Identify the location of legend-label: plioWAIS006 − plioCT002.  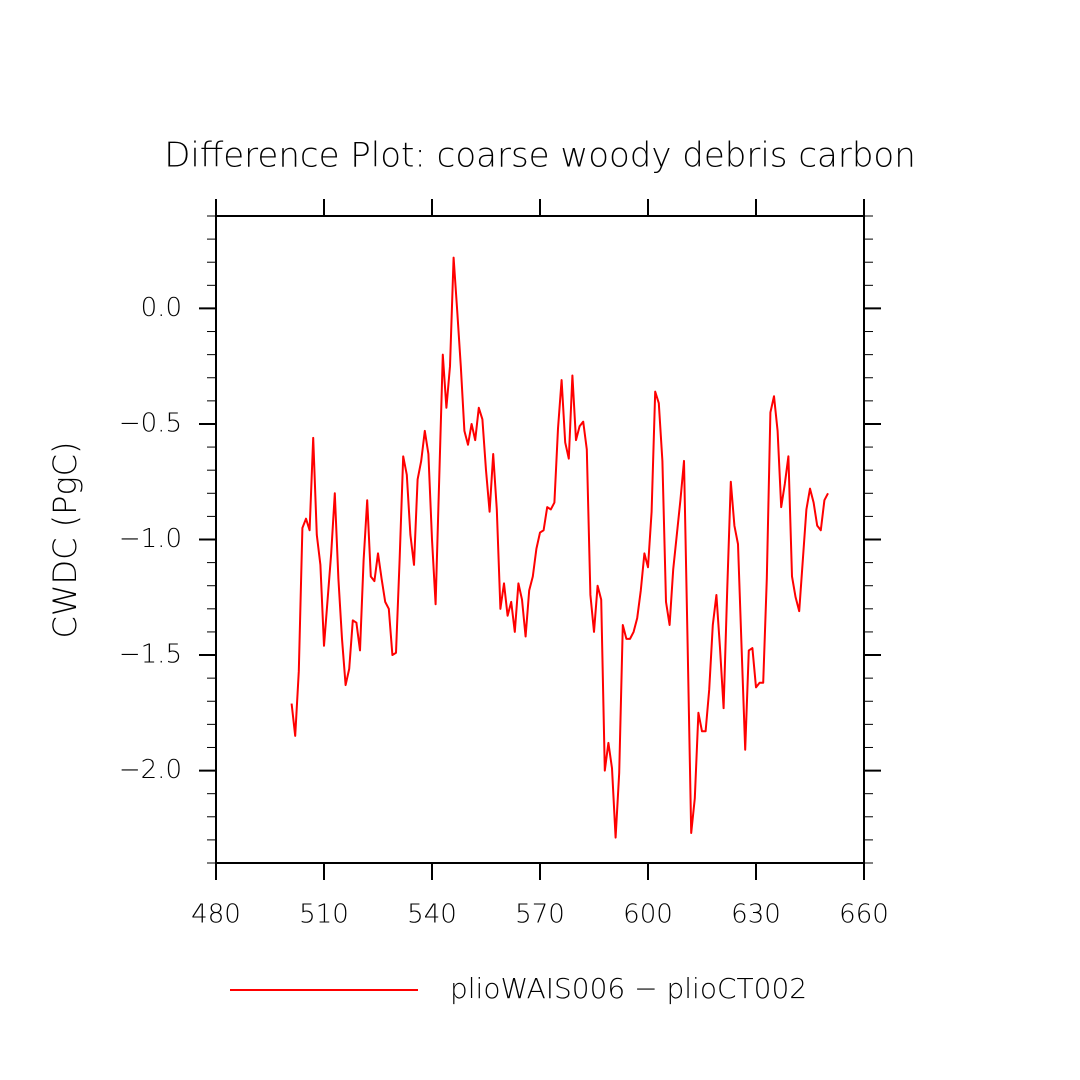
(628, 988).